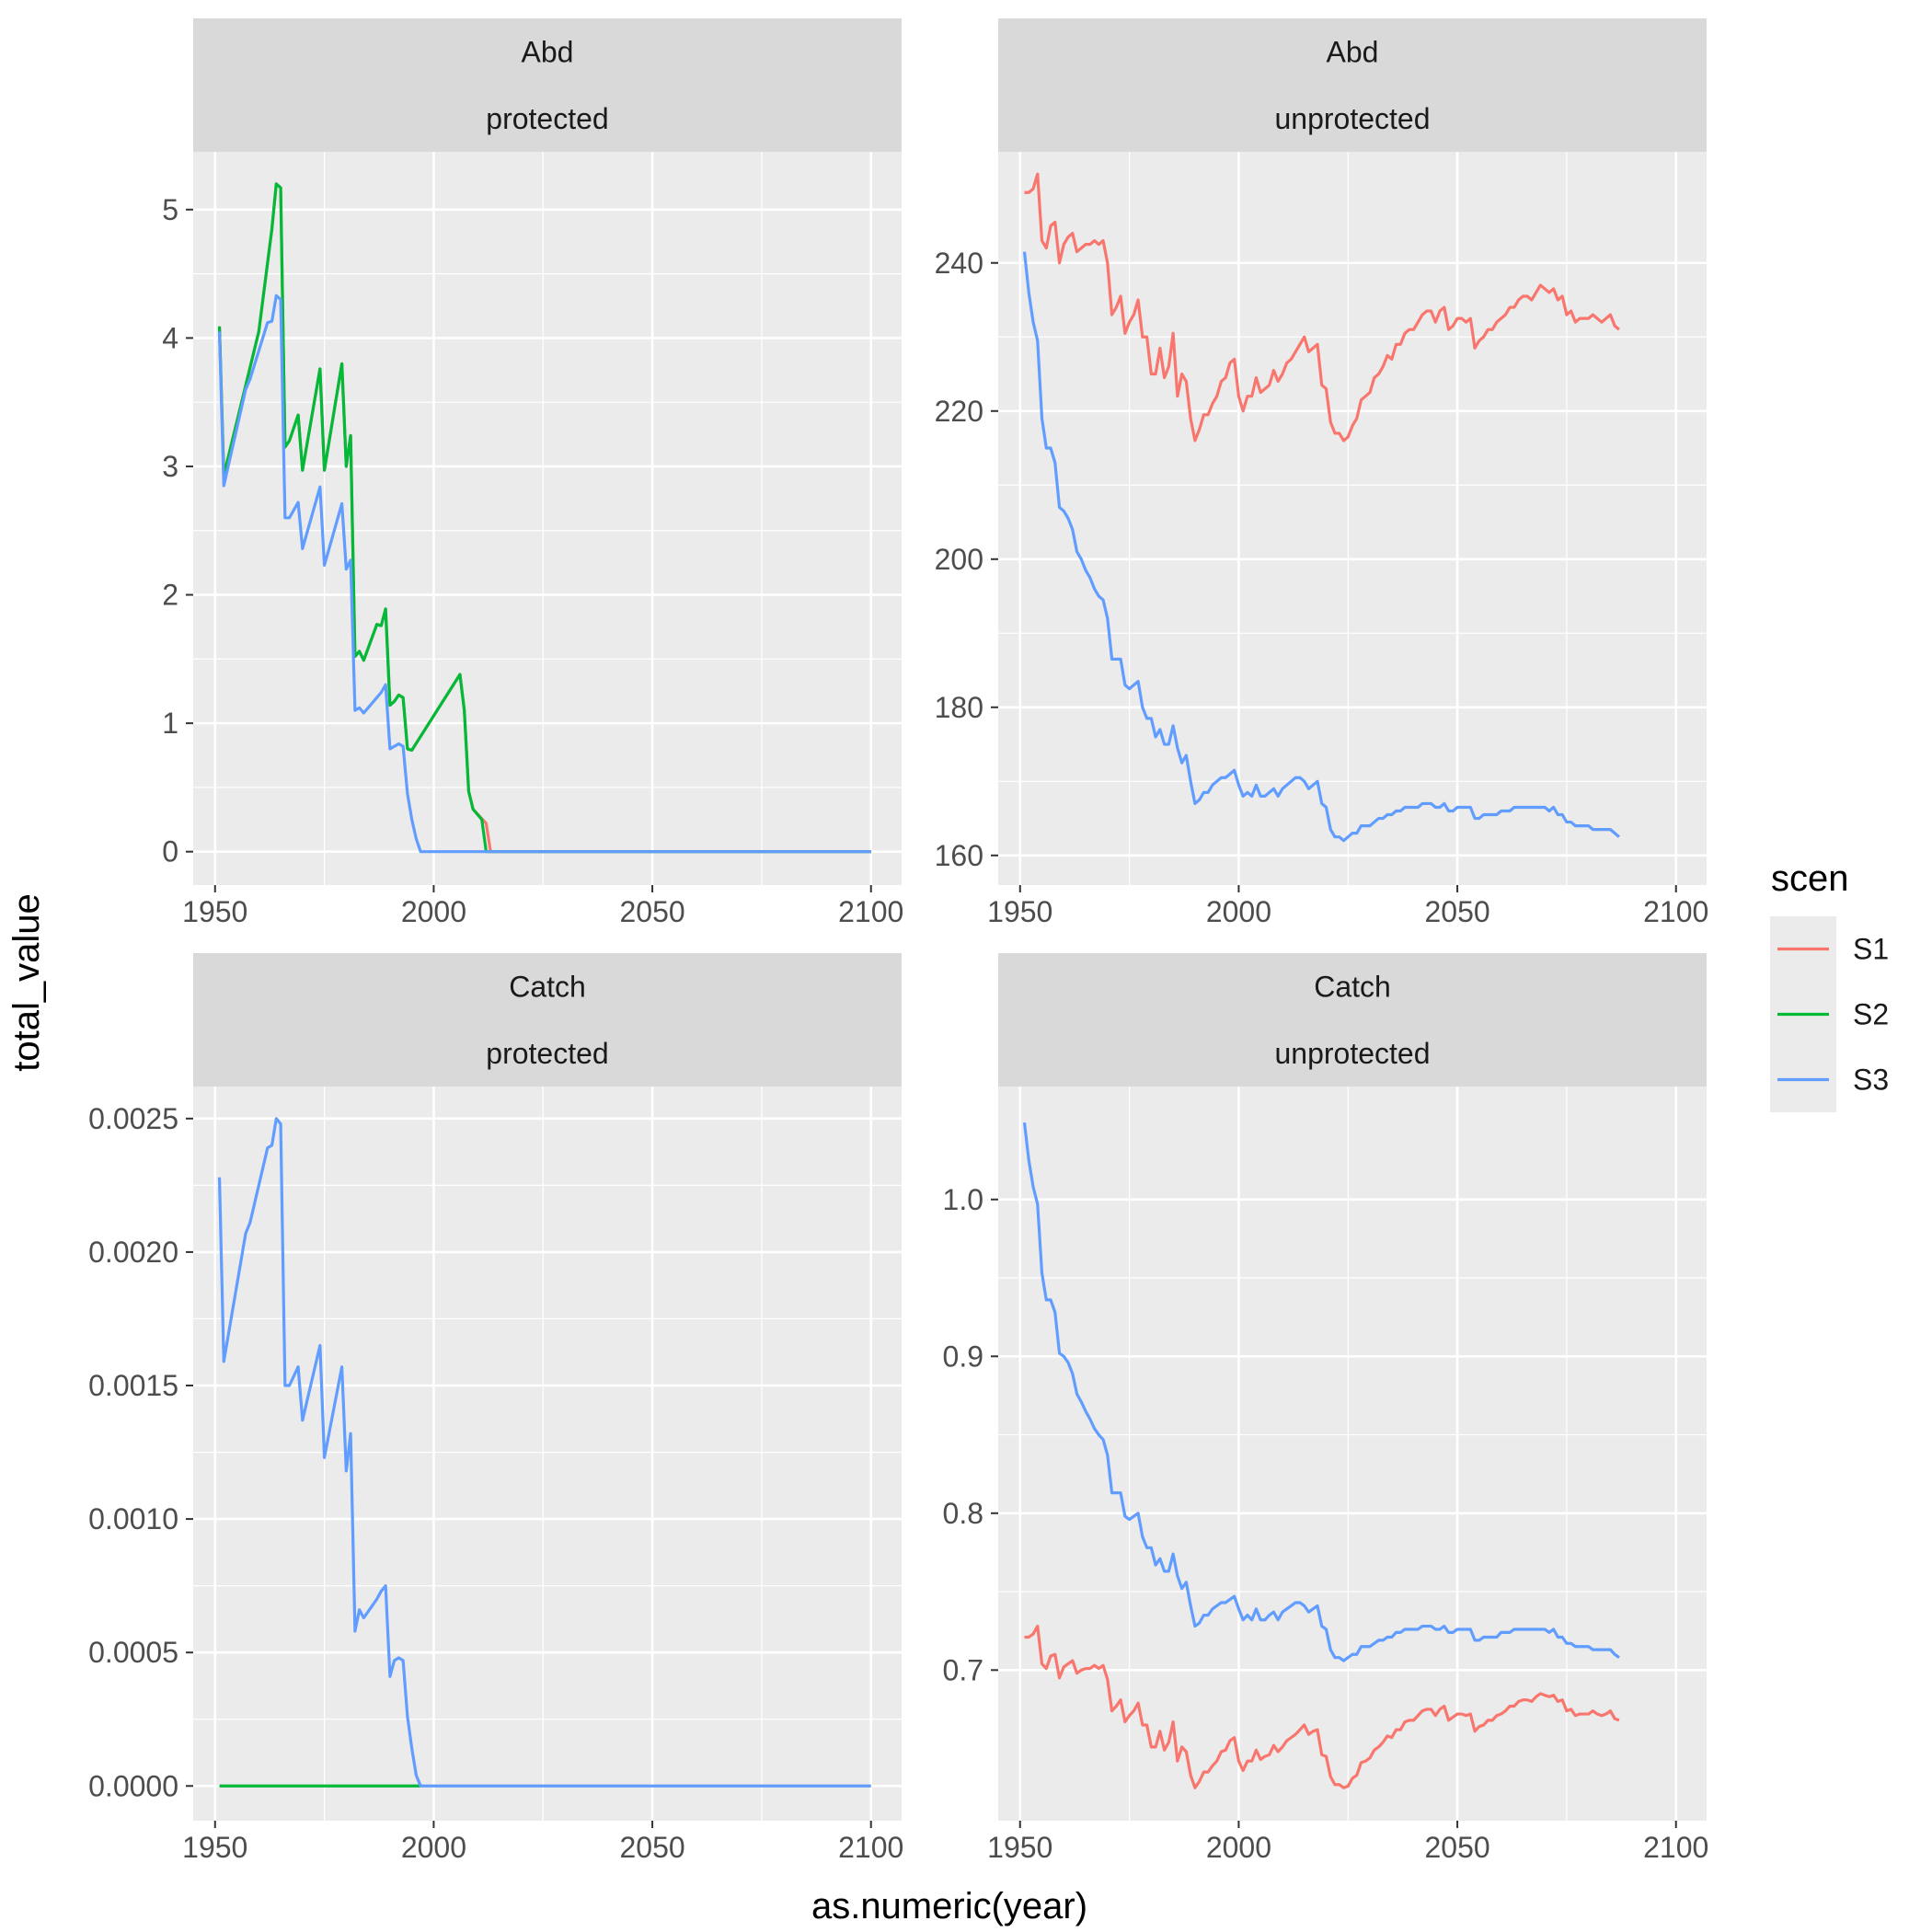 Image resolution: width=1932 pixels, height=1932 pixels. Describe the element at coordinates (170, 723) in the screenshot. I see `y-tick-label: 1` at that location.